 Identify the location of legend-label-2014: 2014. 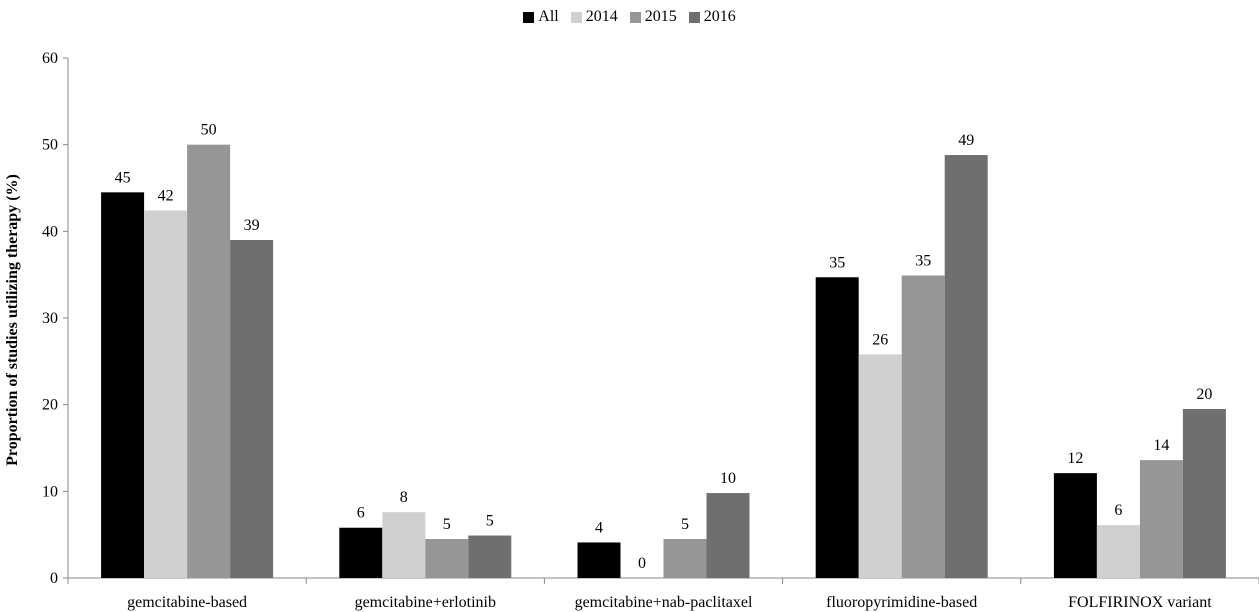
(601, 16).